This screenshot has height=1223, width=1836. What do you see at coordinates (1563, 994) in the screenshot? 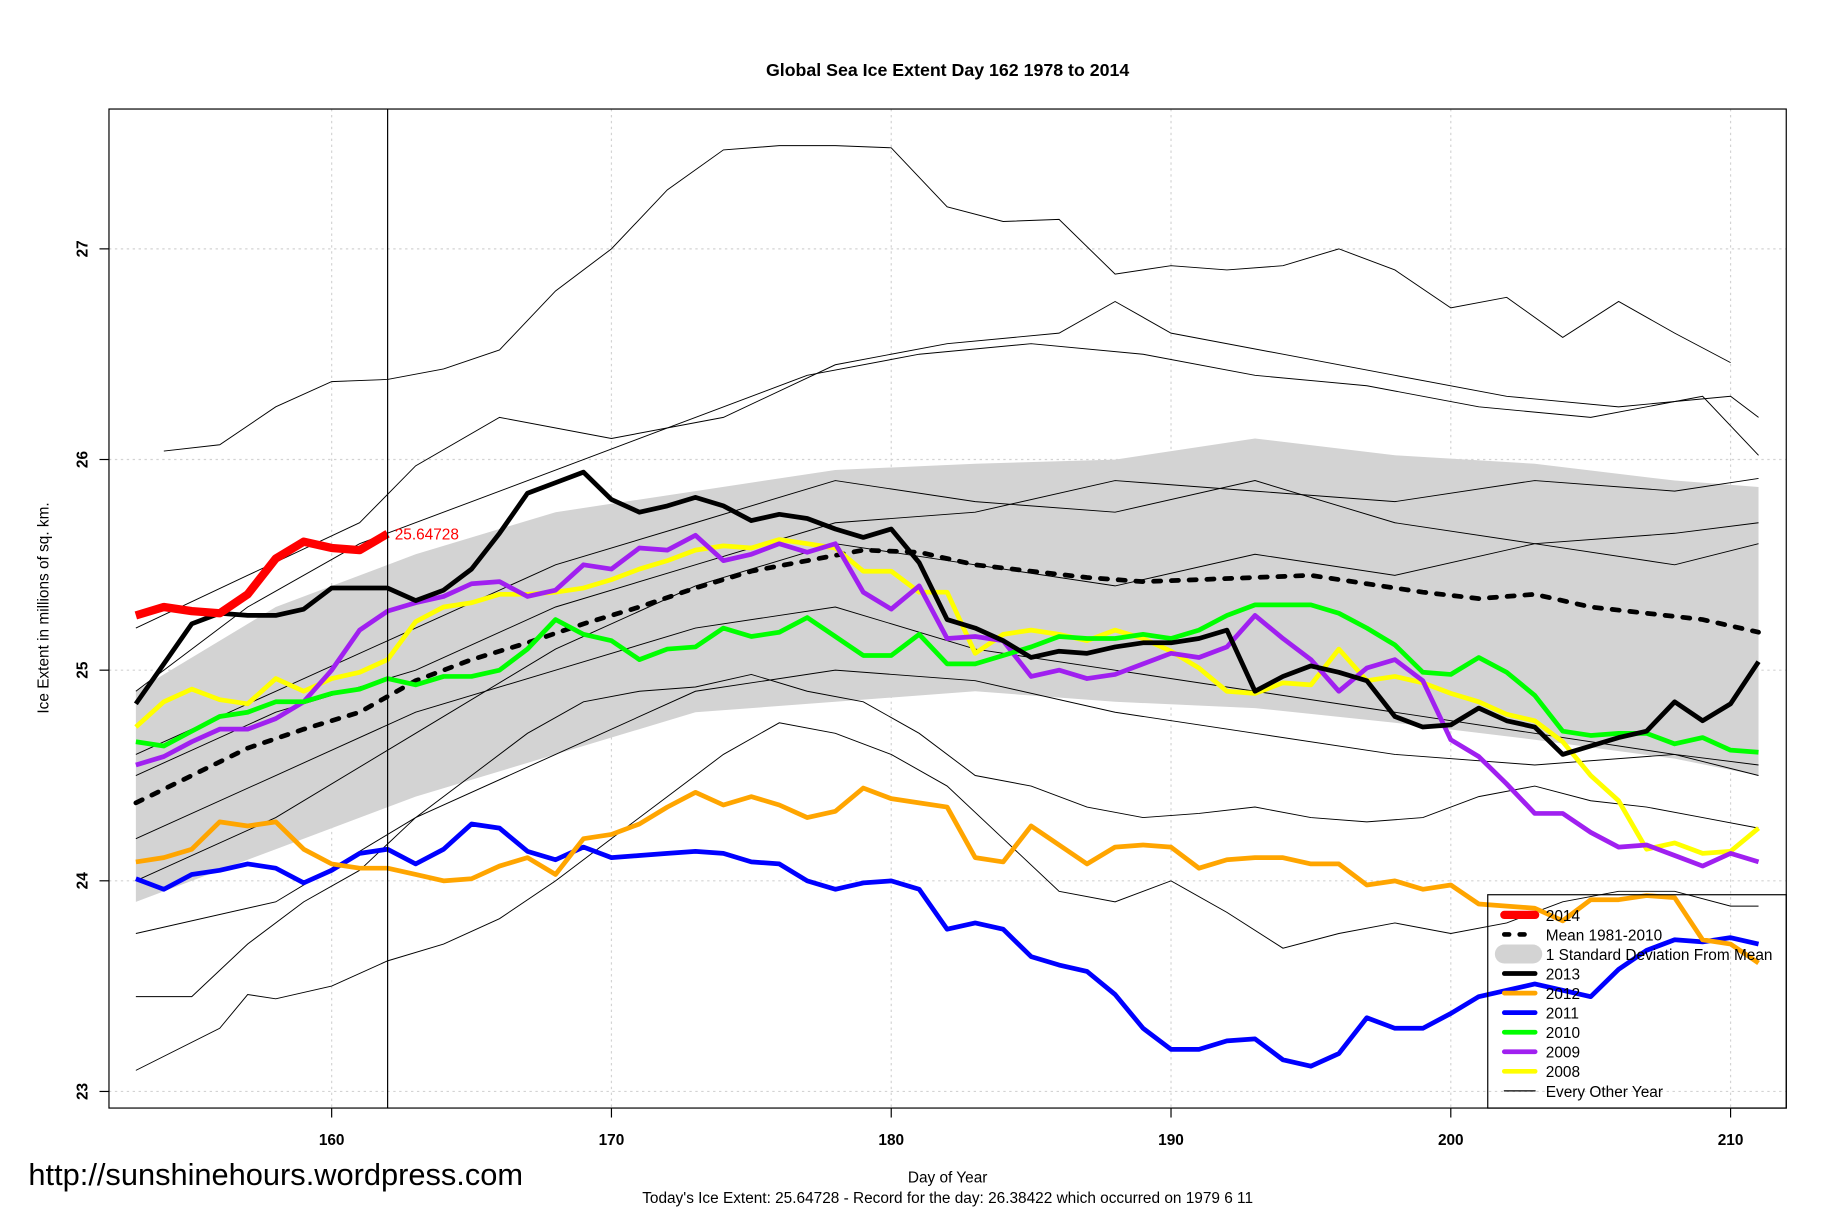
I see `legend-label: 2012` at bounding box center [1563, 994].